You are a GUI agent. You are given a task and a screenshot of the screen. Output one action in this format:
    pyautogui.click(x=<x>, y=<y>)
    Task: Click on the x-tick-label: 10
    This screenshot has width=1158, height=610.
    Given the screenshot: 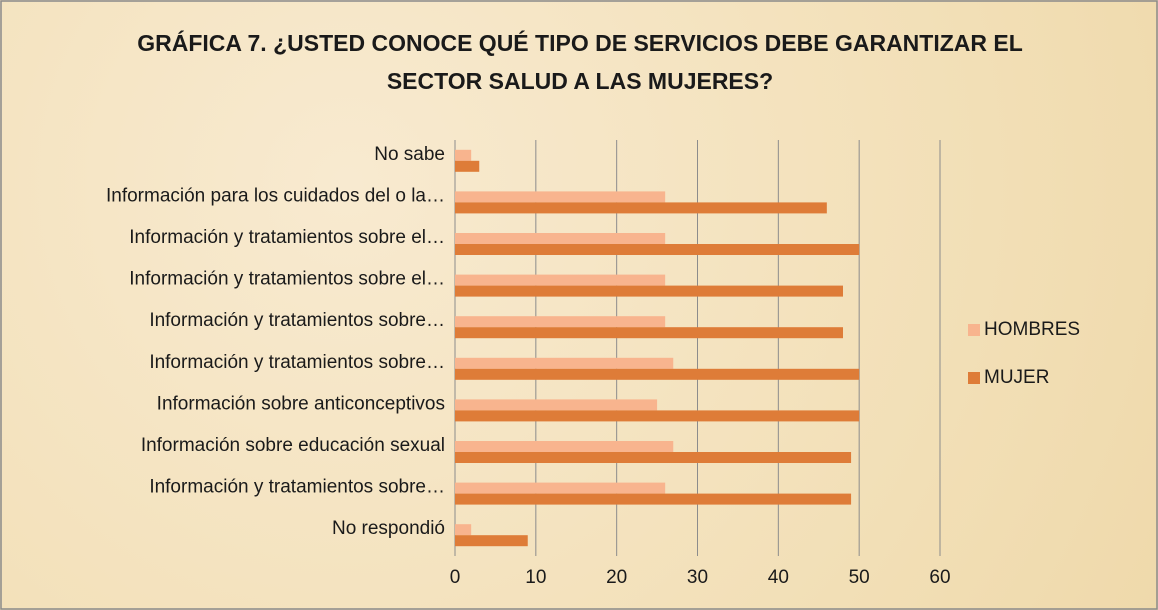 What is the action you would take?
    pyautogui.click(x=535, y=577)
    